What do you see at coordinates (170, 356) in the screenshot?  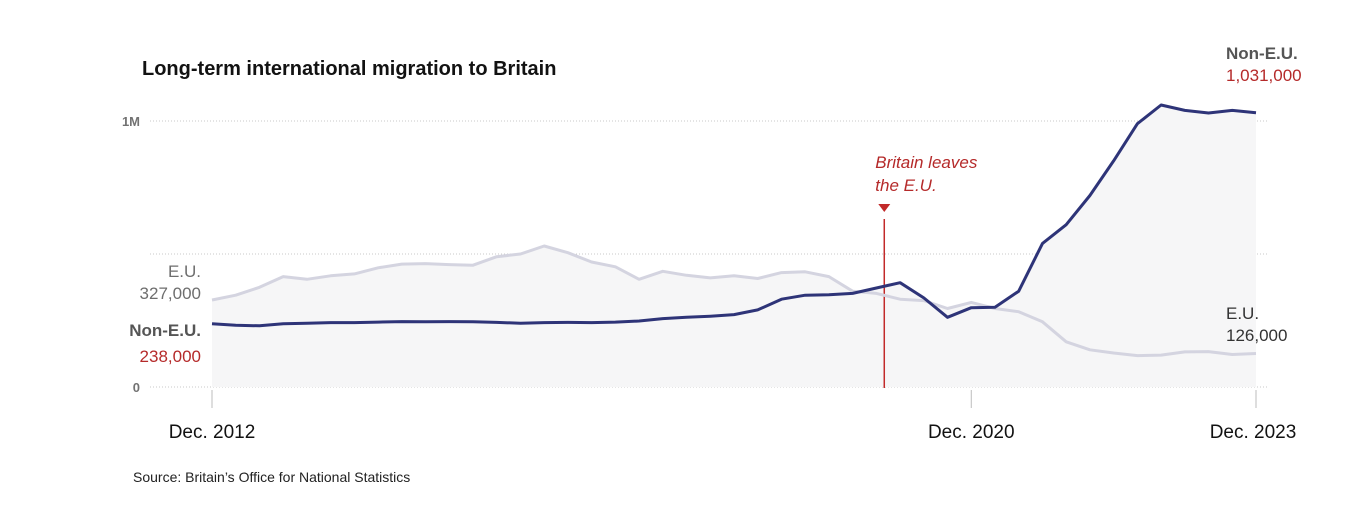 I see `start-label-non-eu-value: 238,000` at bounding box center [170, 356].